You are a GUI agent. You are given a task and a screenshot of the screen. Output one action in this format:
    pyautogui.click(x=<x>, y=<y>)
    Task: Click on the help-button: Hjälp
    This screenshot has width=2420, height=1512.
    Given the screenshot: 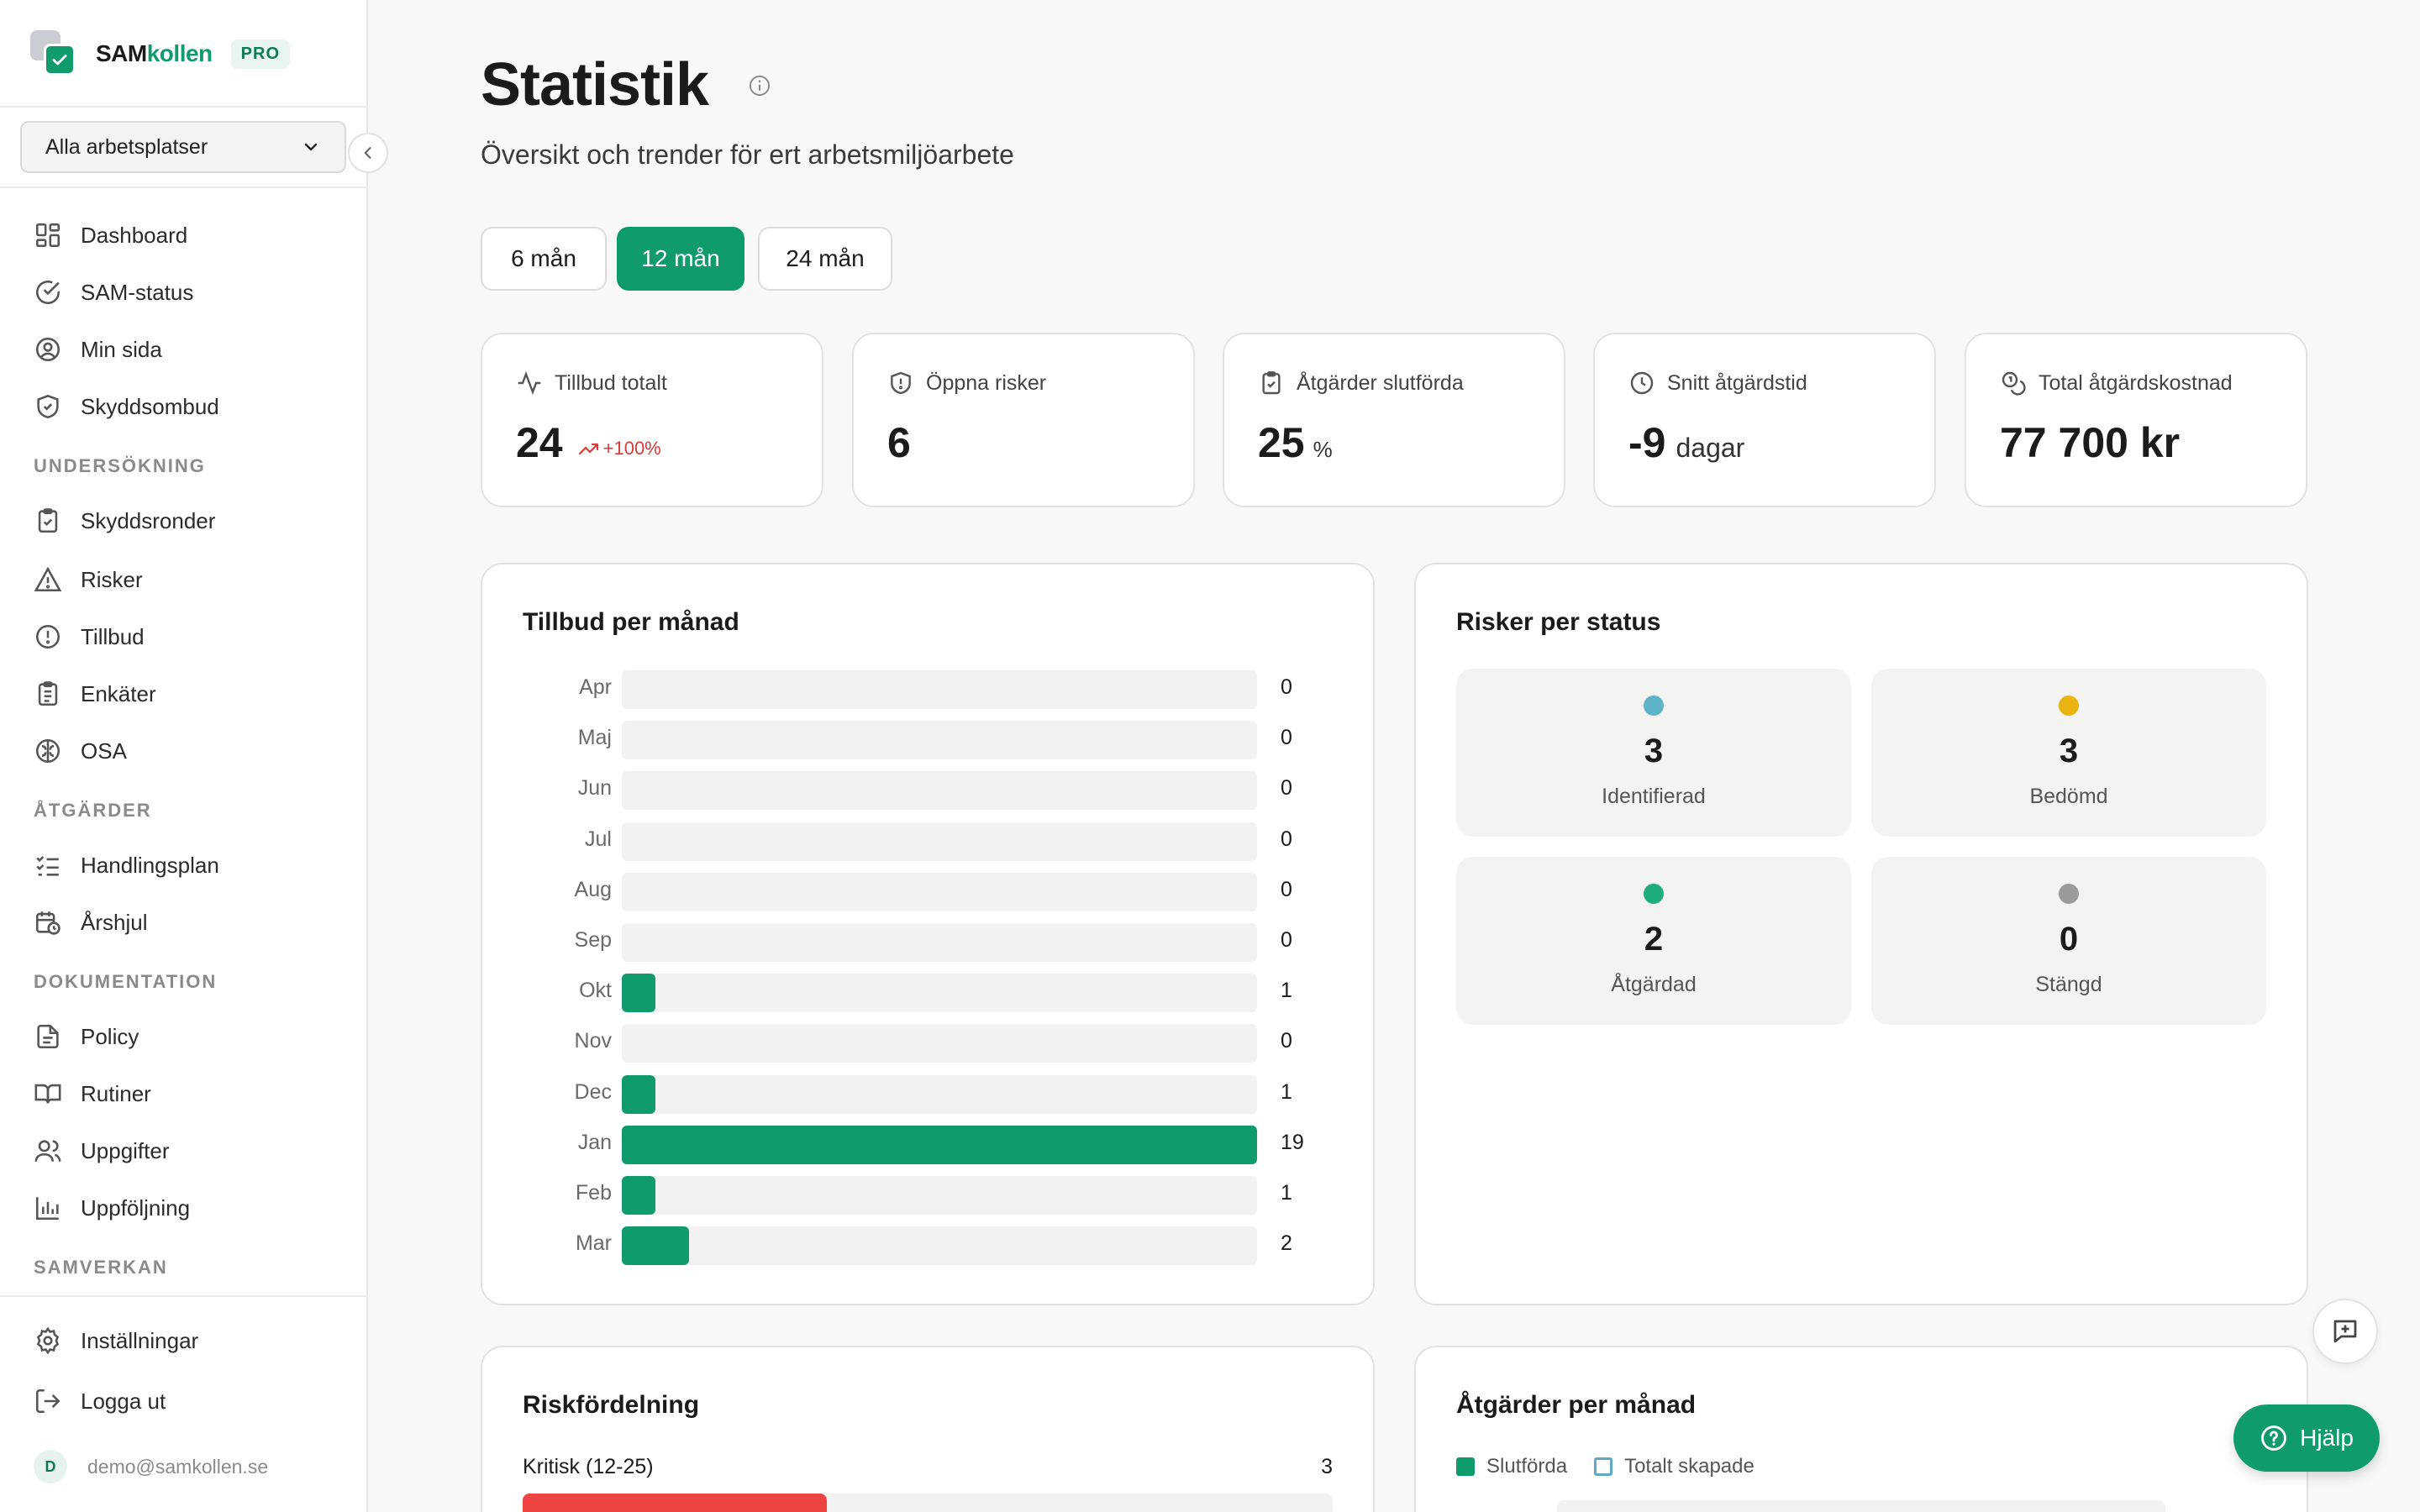 What is the action you would take?
    pyautogui.click(x=2306, y=1438)
    